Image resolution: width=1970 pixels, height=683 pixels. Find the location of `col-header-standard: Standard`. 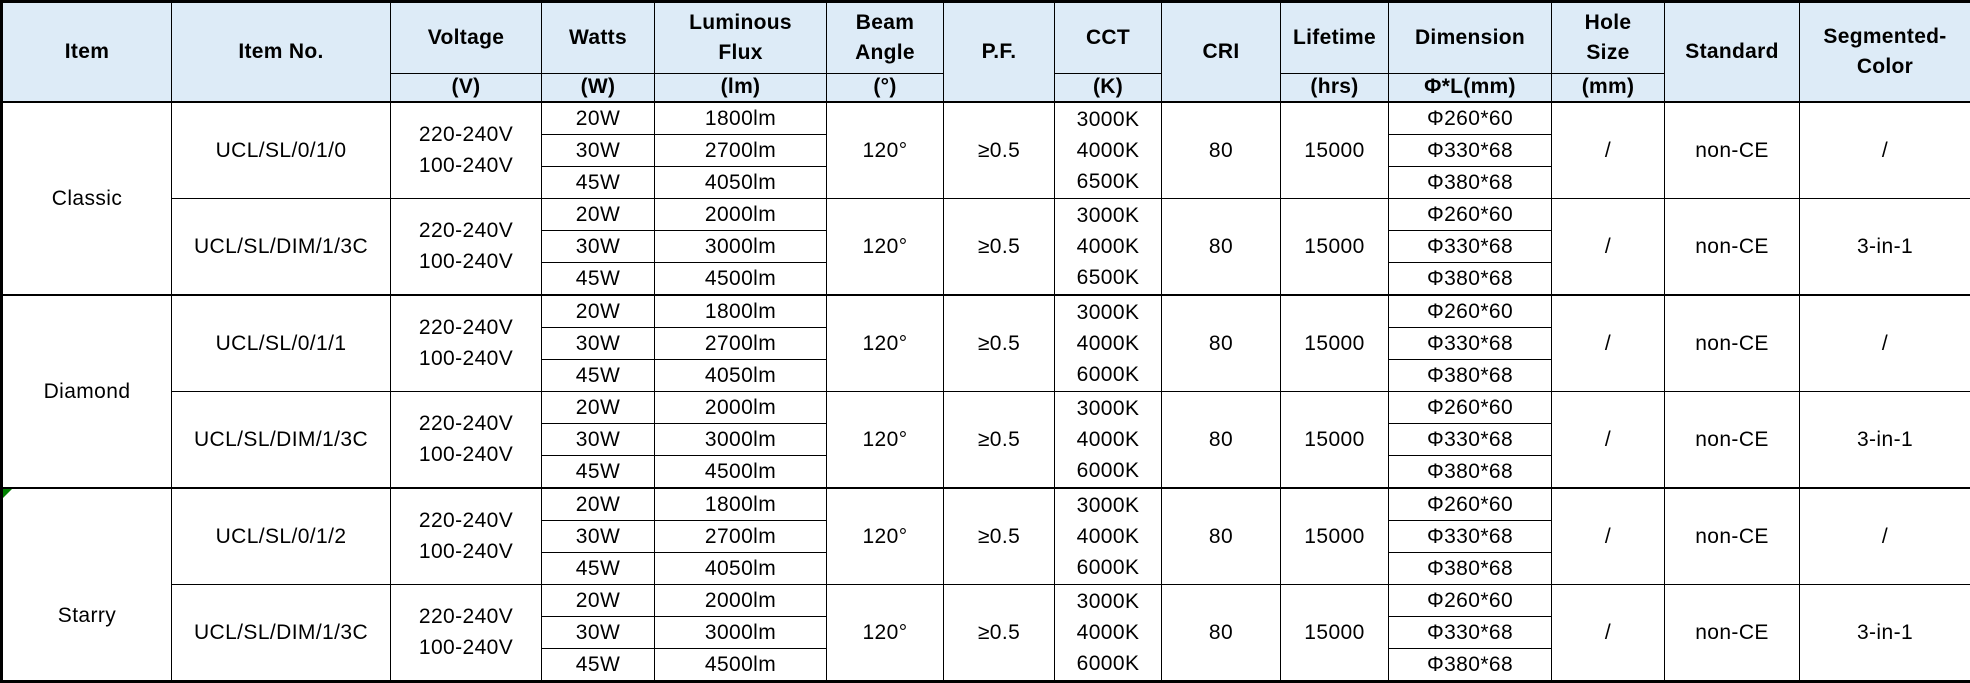

col-header-standard: Standard is located at coordinates (1732, 52).